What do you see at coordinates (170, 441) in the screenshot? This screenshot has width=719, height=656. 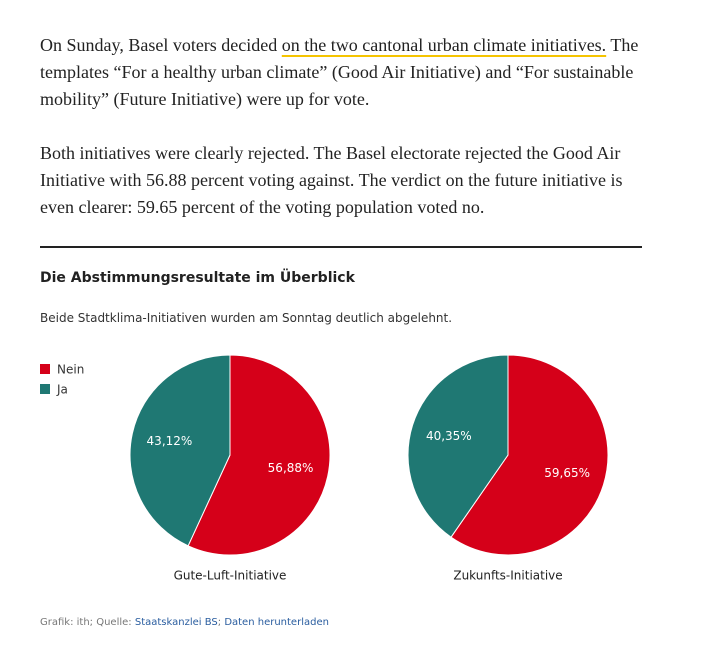 I see `slice-label: 43,12%` at bounding box center [170, 441].